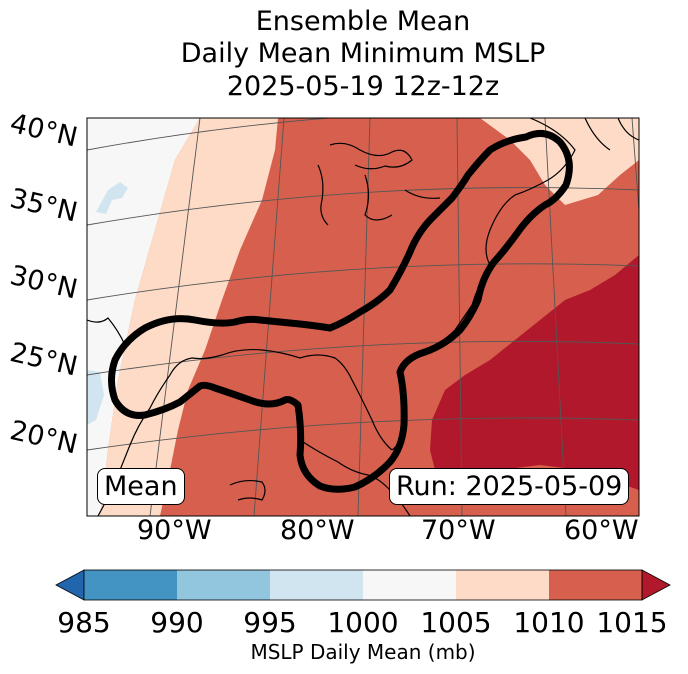  What do you see at coordinates (632, 622) in the screenshot?
I see `colorbar-tick-1015: 1015` at bounding box center [632, 622].